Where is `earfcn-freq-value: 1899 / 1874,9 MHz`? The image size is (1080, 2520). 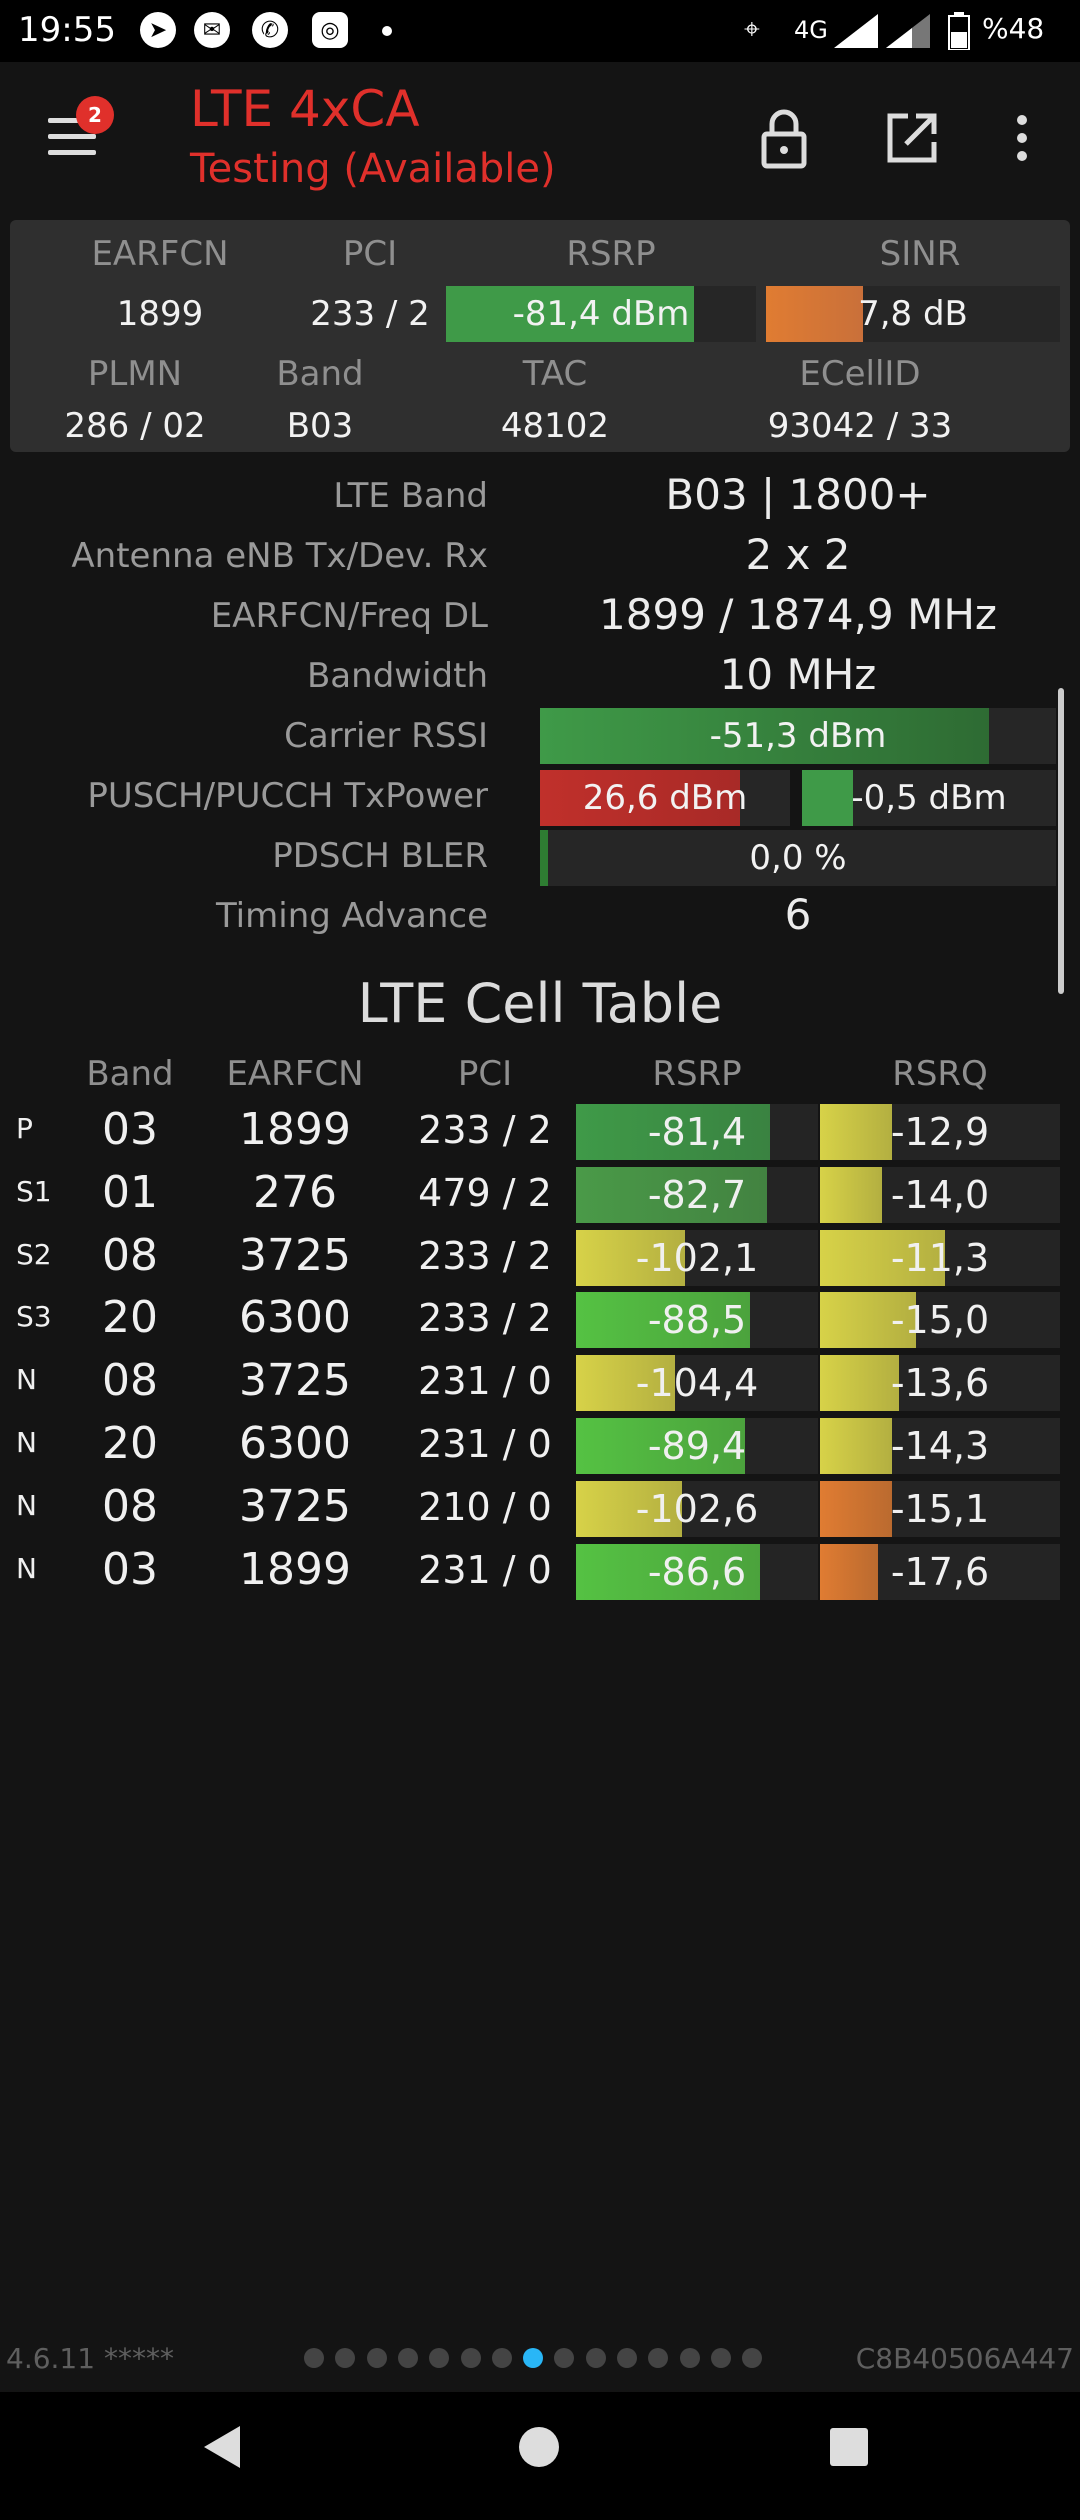
earfcn-freq-value: 1899 / 1874,9 MHz is located at coordinates (798, 614).